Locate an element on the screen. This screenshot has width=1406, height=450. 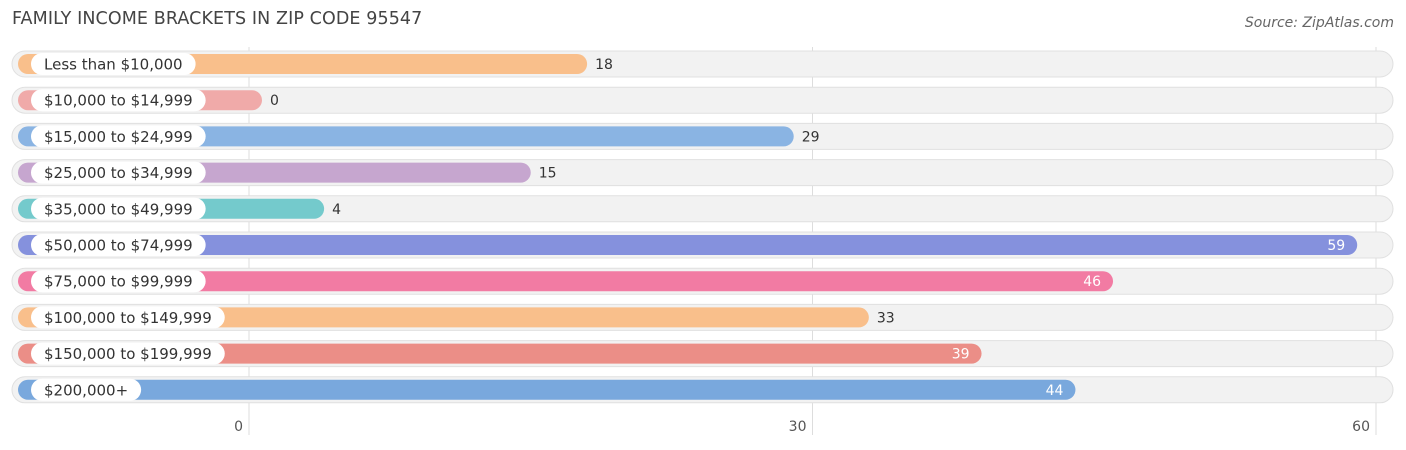
bar-category-label: $75,000 to $99,999 is located at coordinates (118, 282).